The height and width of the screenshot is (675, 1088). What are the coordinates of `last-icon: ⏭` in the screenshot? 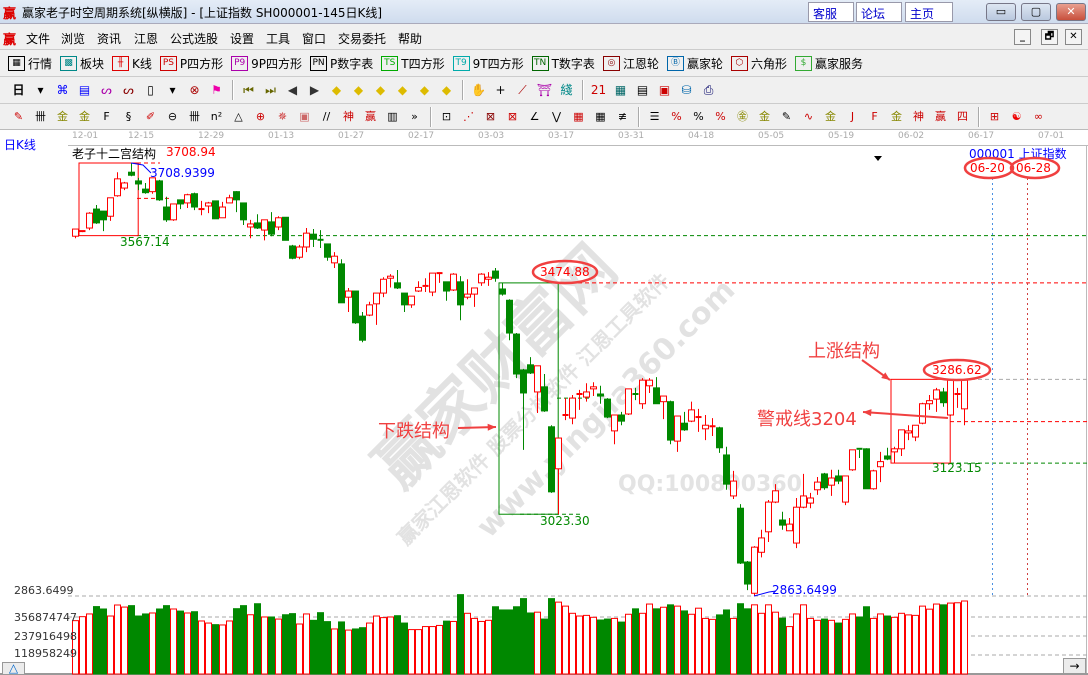 It's located at (270, 90).